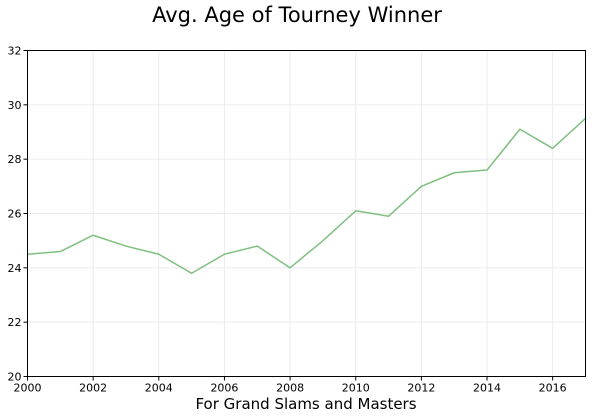 The height and width of the screenshot is (418, 595). What do you see at coordinates (15, 214) in the screenshot?
I see `y-tick-label-26: 26` at bounding box center [15, 214].